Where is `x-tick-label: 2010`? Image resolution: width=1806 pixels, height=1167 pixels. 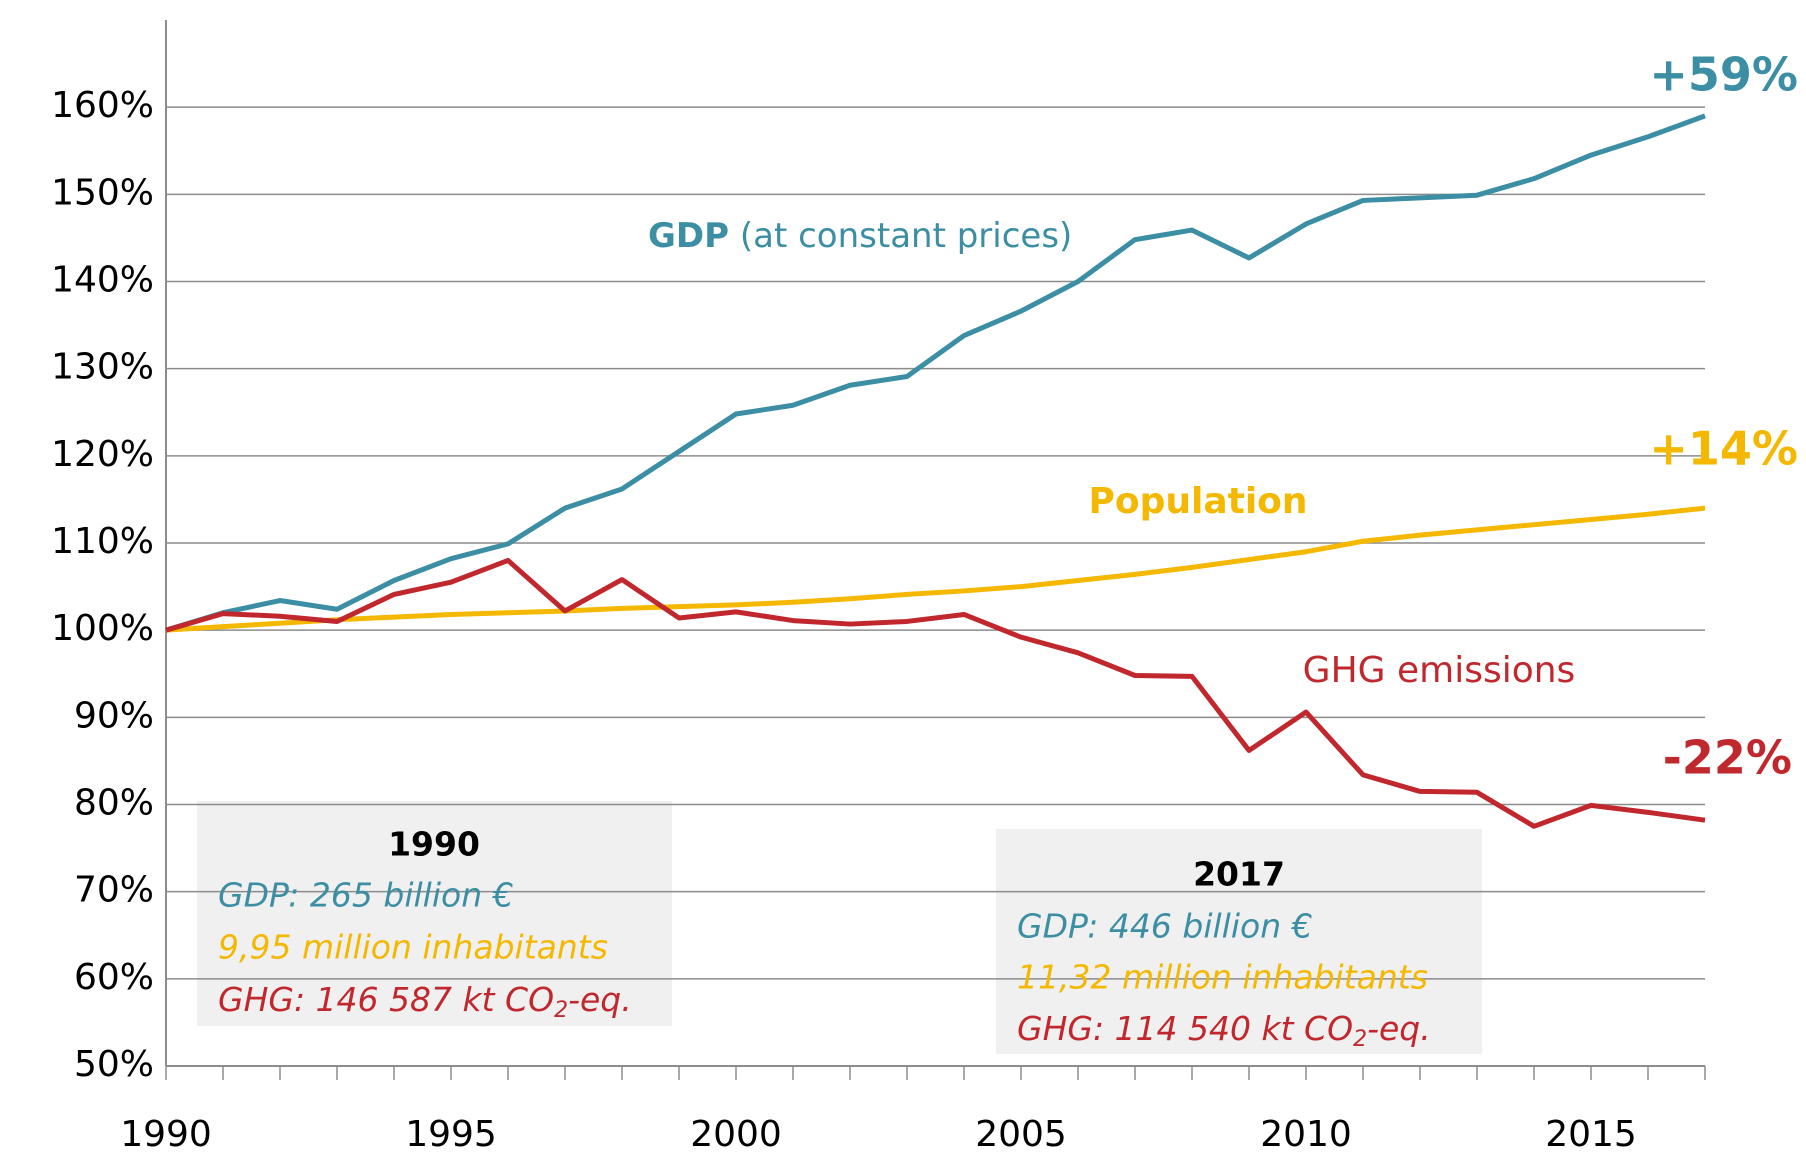 x-tick-label: 2010 is located at coordinates (1306, 1134).